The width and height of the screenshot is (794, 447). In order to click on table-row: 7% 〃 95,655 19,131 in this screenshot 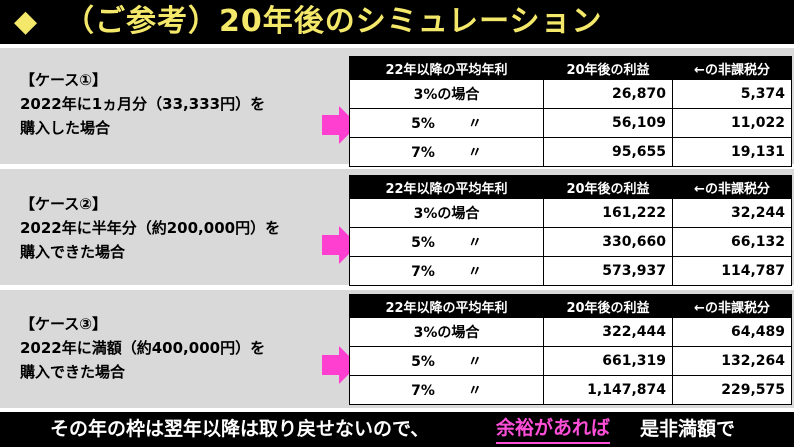, I will do `click(570, 152)`.